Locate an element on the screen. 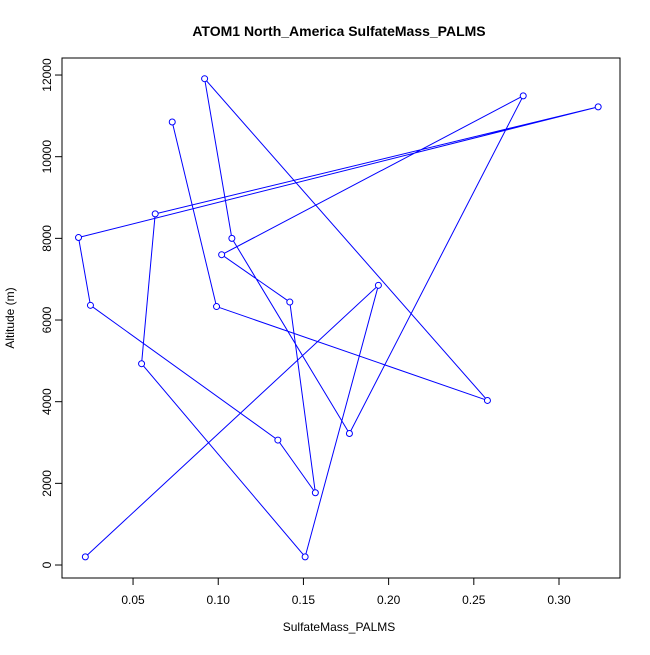  x-tick-label: 0.20 is located at coordinates (389, 600).